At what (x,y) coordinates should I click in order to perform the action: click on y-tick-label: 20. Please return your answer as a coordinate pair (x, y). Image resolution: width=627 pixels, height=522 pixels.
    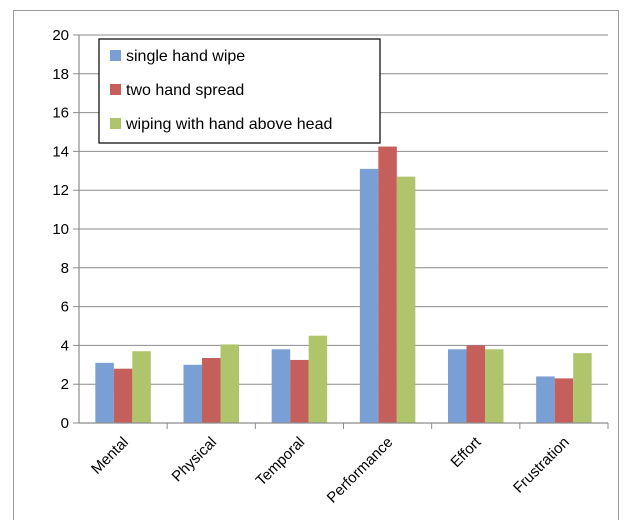
    Looking at the image, I should click on (60, 35).